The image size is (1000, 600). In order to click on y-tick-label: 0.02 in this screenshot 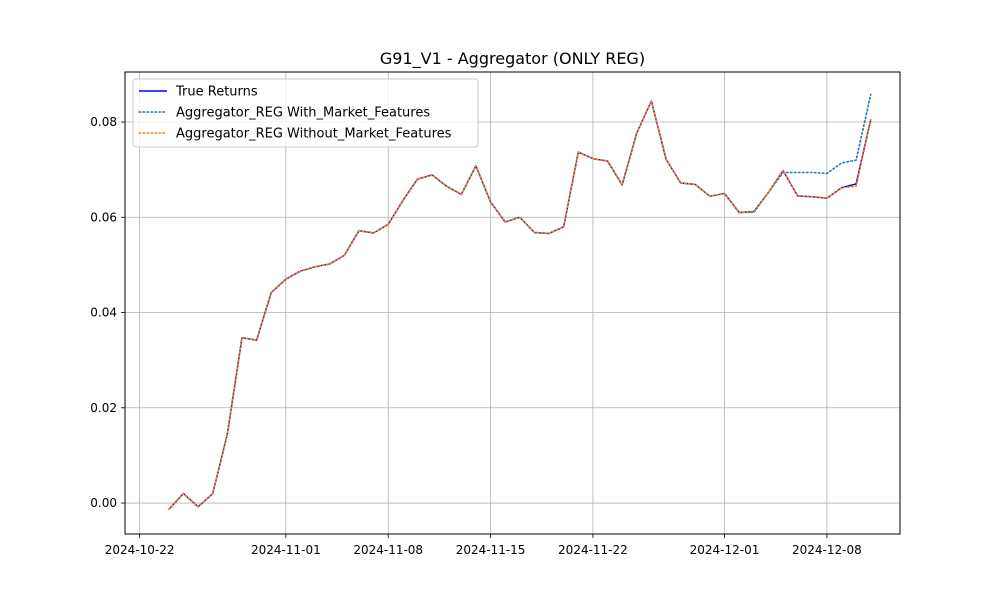, I will do `click(103, 408)`.